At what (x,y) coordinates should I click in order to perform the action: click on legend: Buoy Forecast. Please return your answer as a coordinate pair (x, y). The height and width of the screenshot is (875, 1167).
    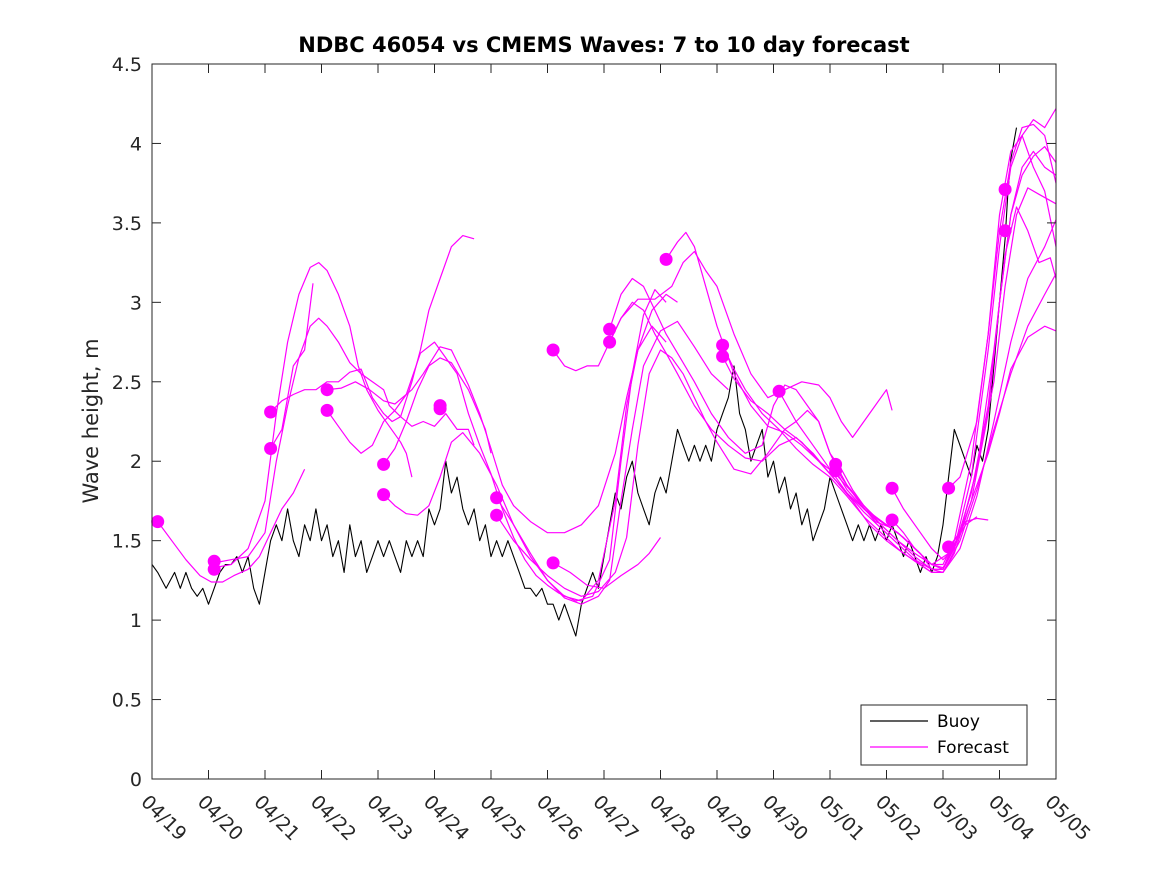
    Looking at the image, I should click on (944, 735).